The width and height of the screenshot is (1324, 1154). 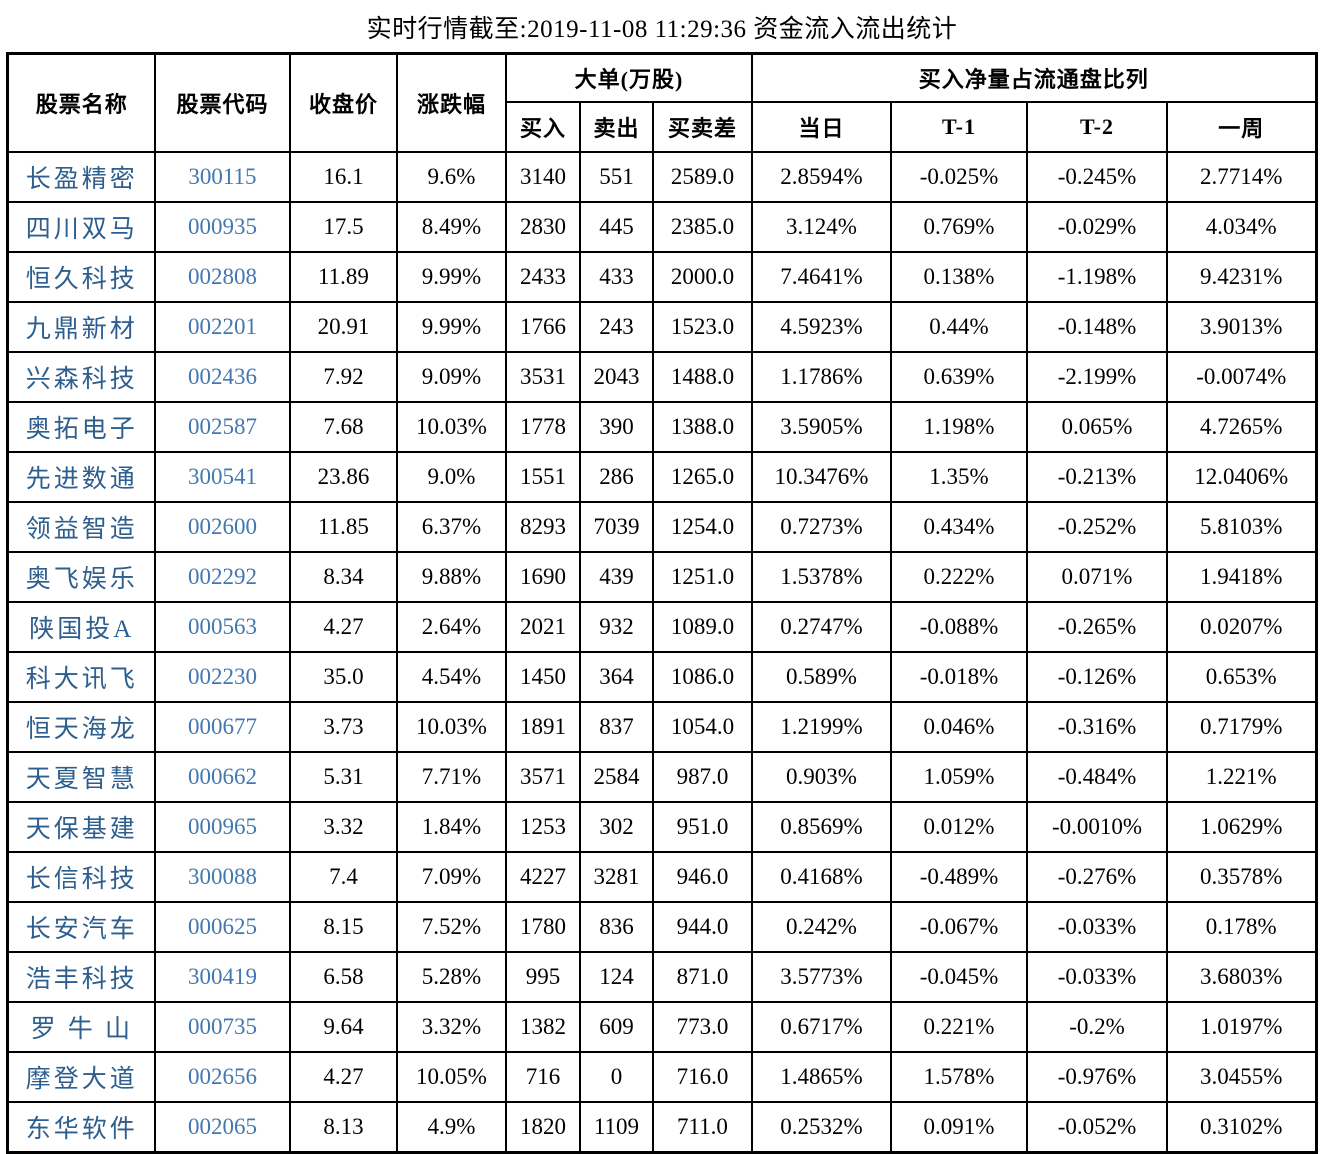 What do you see at coordinates (702, 277) in the screenshot?
I see `buy-sell-diff-cell: 2000.0` at bounding box center [702, 277].